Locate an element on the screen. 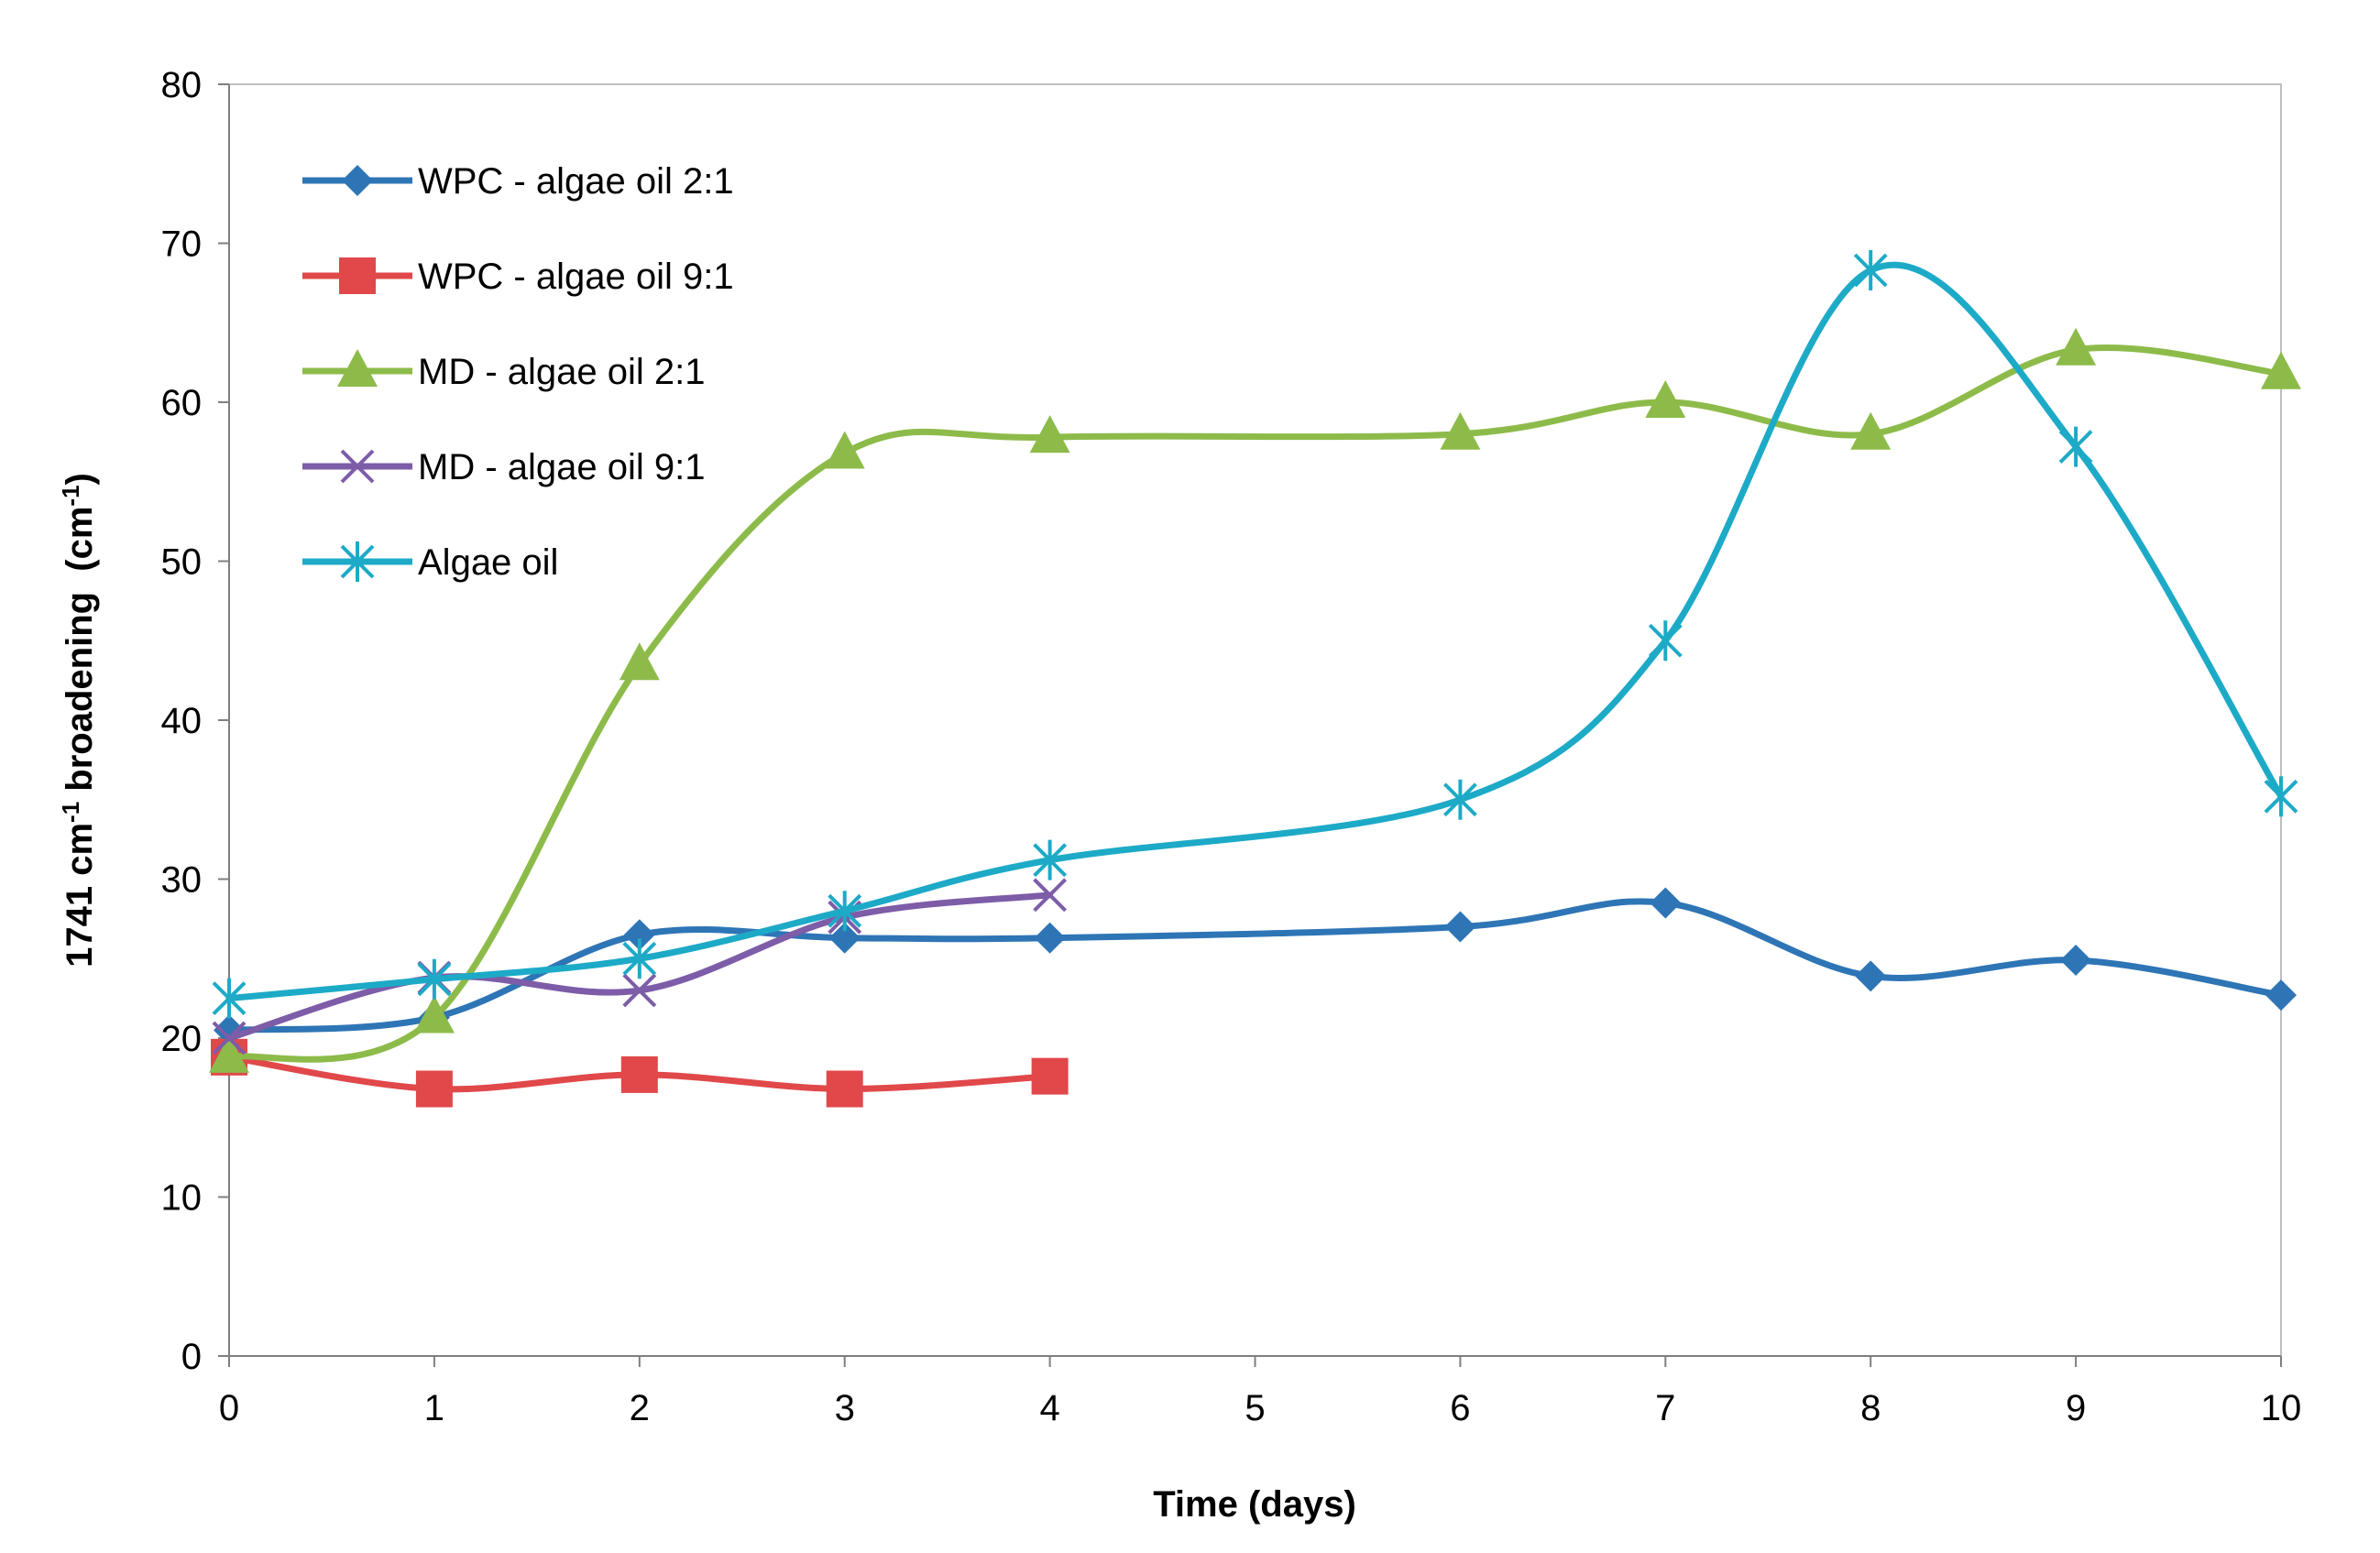 The width and height of the screenshot is (2380, 1553). y-tick-label: 0 is located at coordinates (191, 1357).